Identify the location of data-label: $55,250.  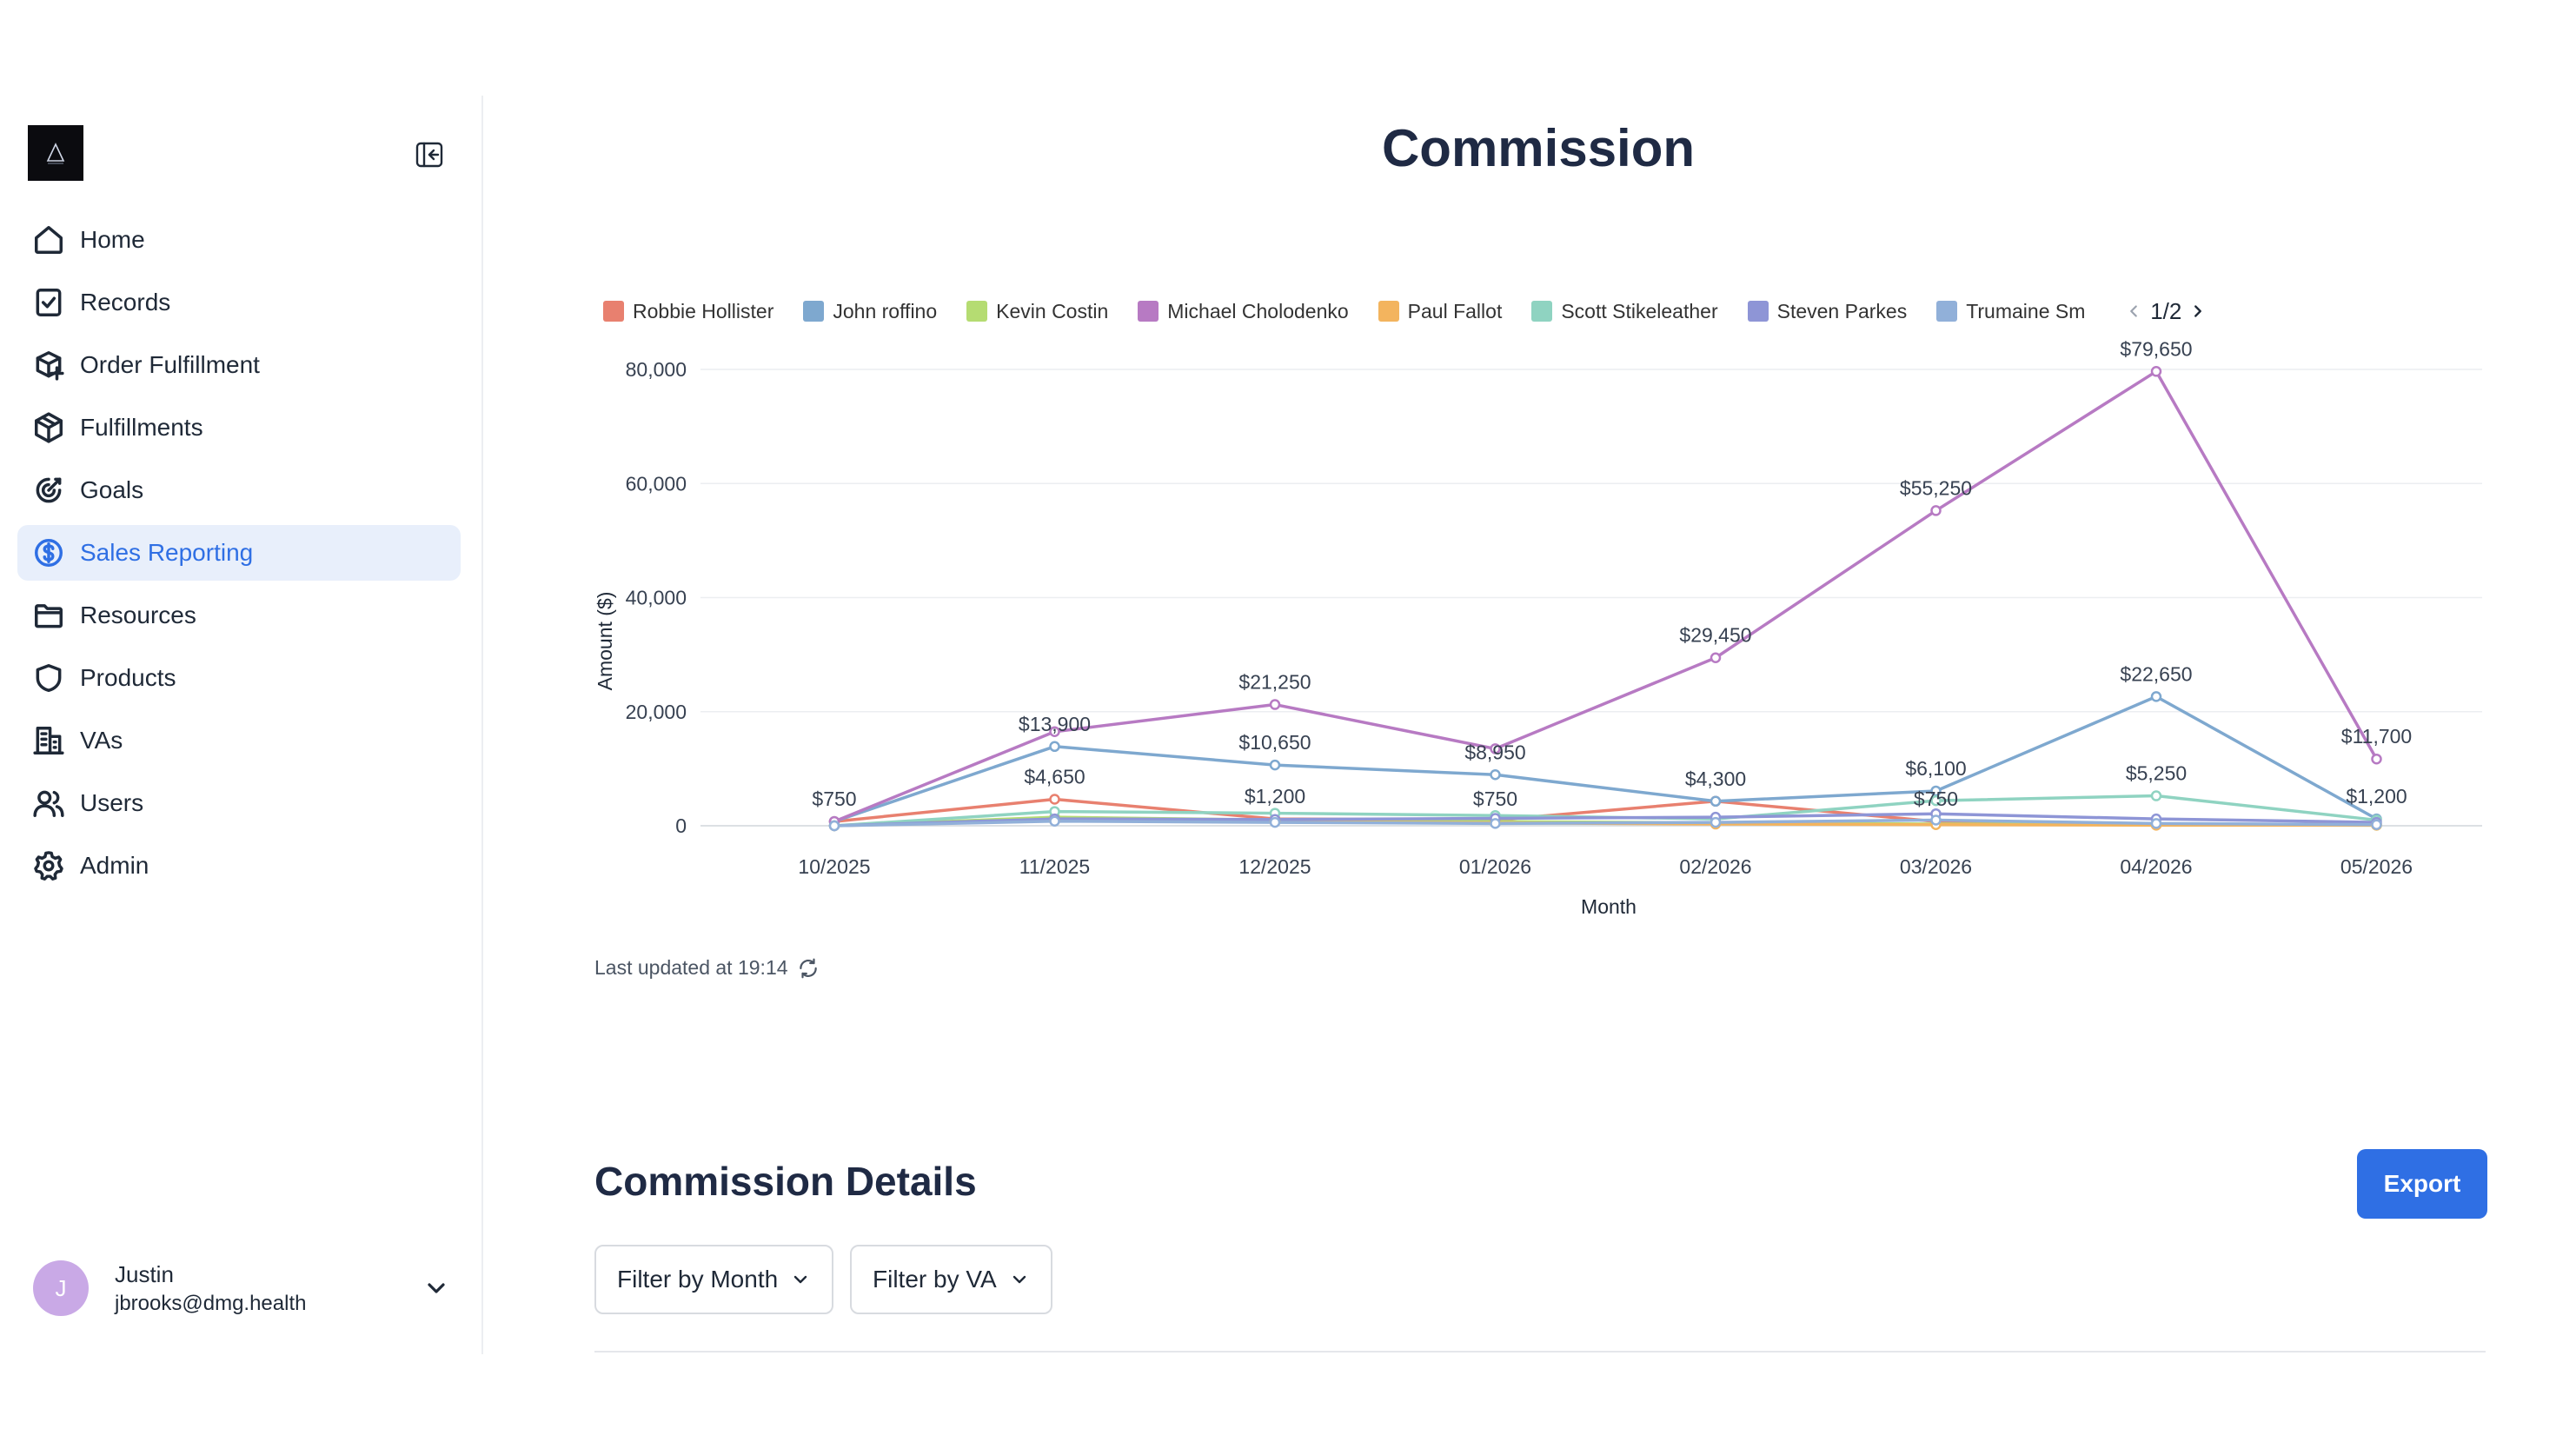
(1936, 487).